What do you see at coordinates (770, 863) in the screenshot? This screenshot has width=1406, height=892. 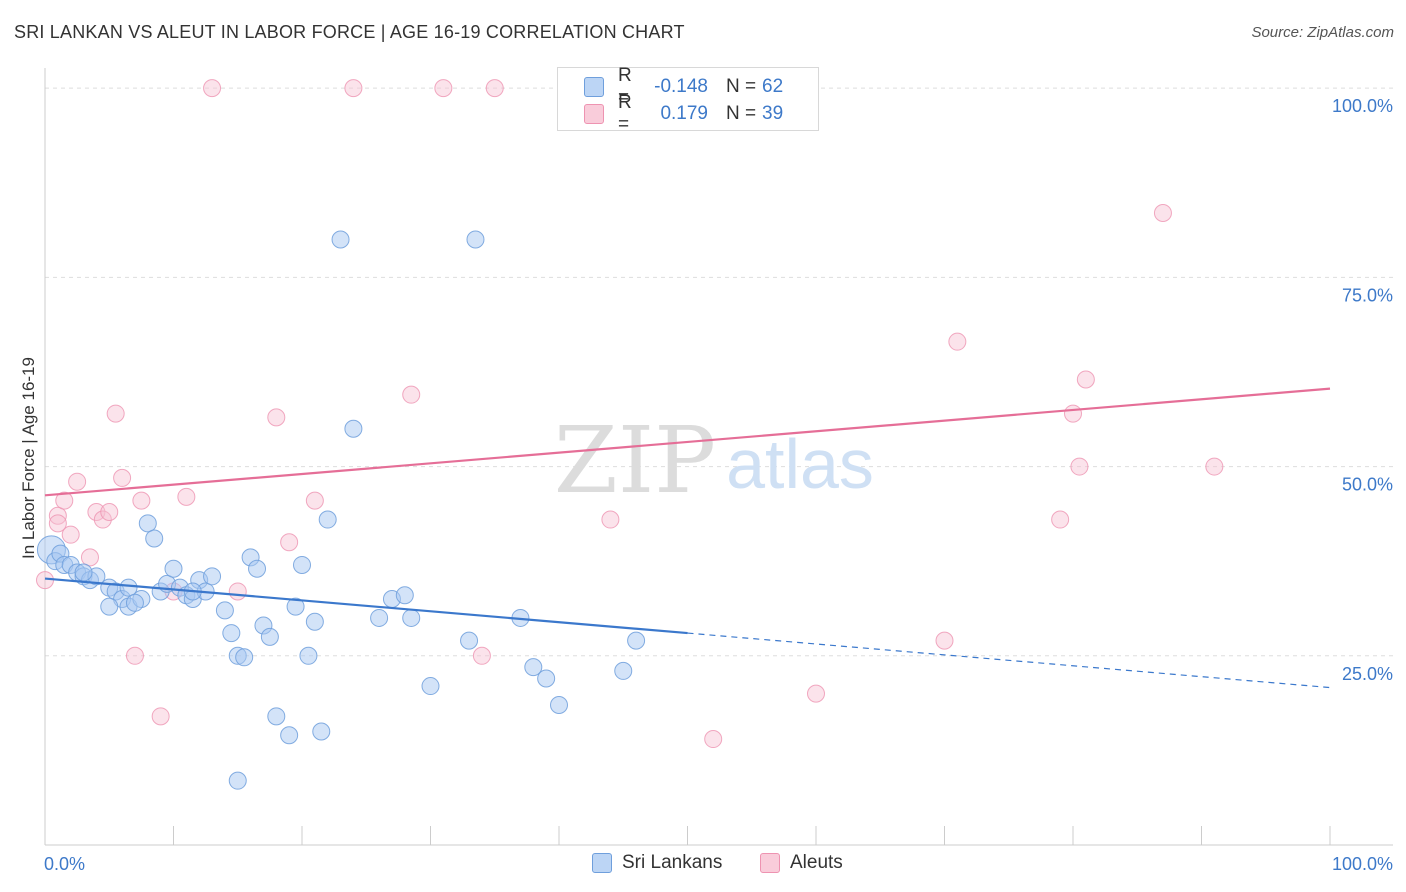 I see `series-swatch-pink` at bounding box center [770, 863].